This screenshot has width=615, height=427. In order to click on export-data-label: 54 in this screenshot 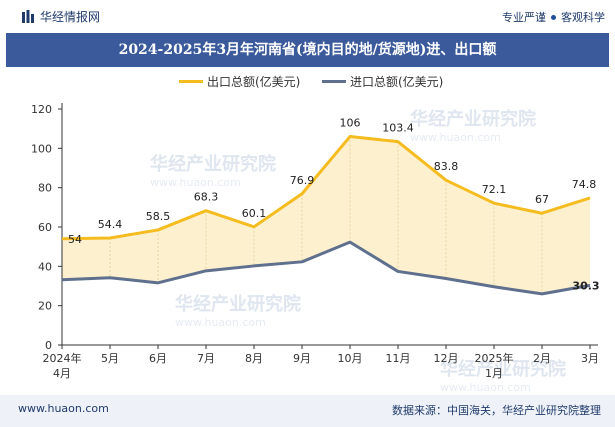, I will do `click(75, 239)`.